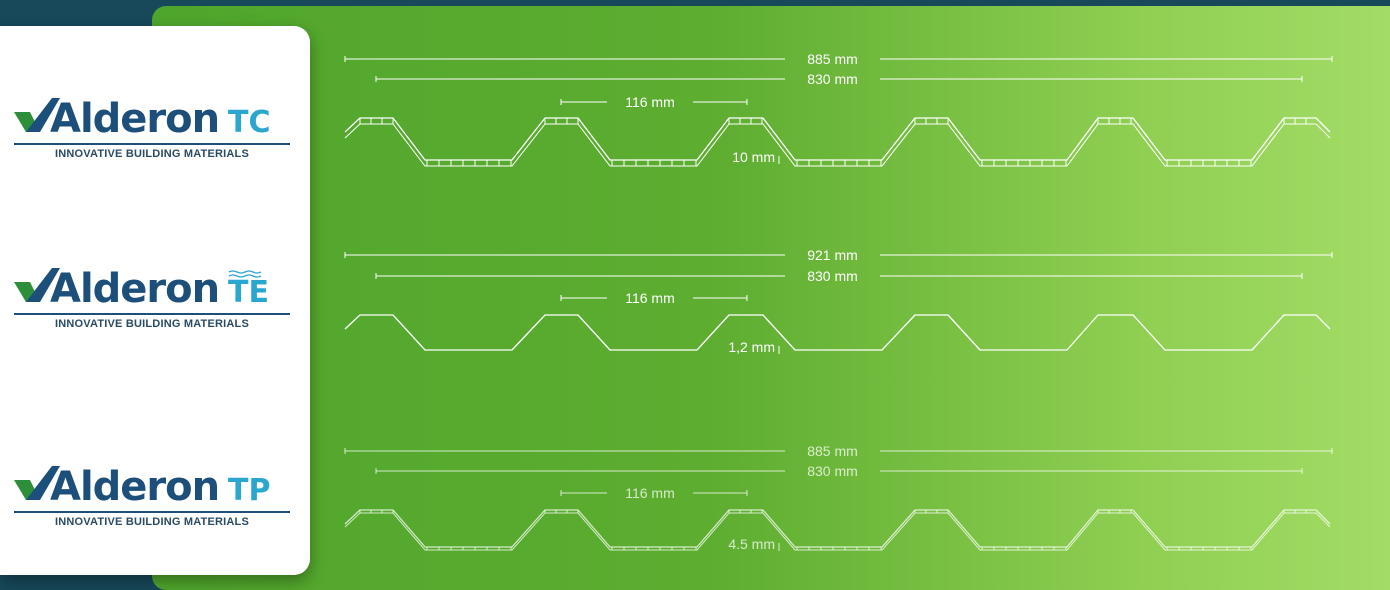  Describe the element at coordinates (832, 59) in the screenshot. I see `total-width-0-label: 885 mm` at that location.